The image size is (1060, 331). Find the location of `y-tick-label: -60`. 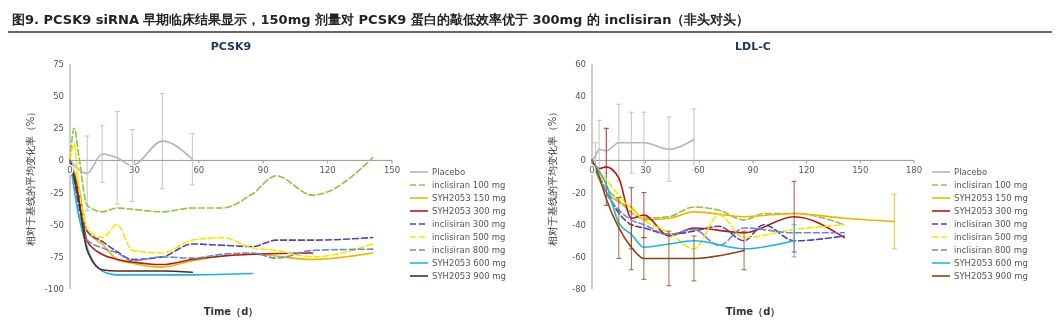

y-tick-label: -60 is located at coordinates (579, 256).